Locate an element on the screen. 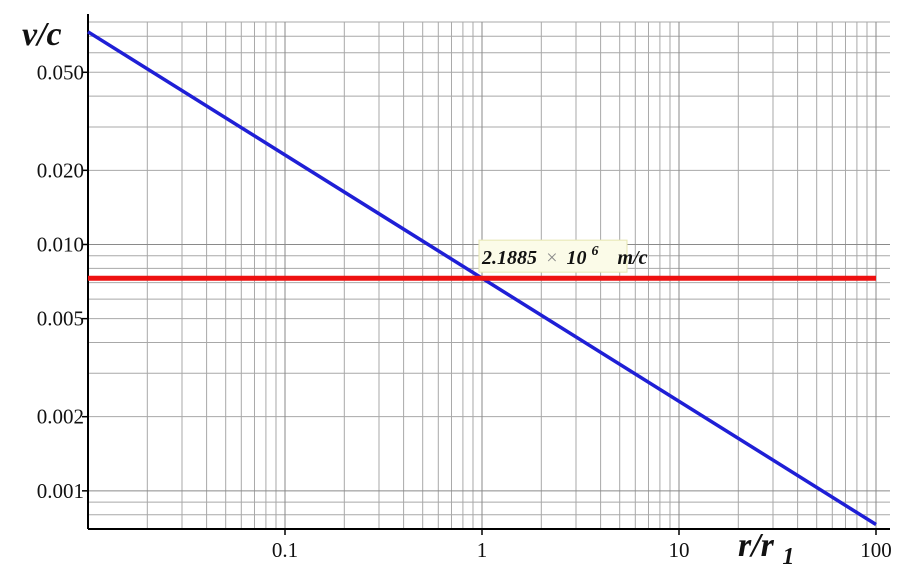  x-axis-label: r/r 1 is located at coordinates (766, 548).